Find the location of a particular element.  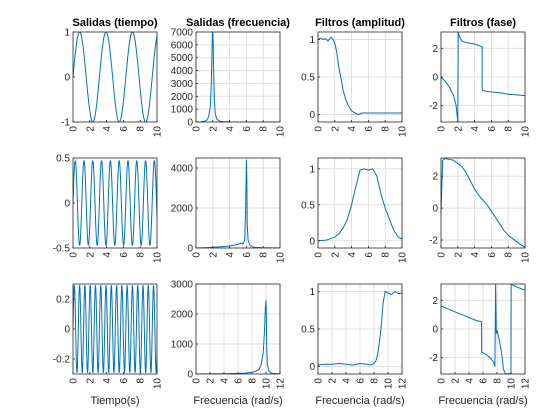

x-axis-label: Tiempo(s) is located at coordinates (114, 401).